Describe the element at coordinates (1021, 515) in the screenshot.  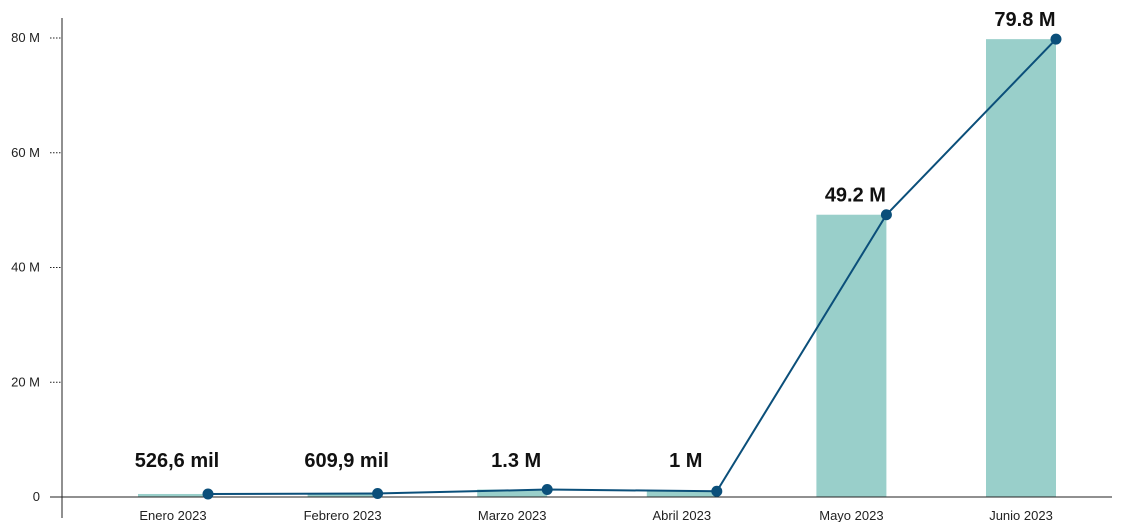
I see `x-tick-label: Junio 2023` at that location.